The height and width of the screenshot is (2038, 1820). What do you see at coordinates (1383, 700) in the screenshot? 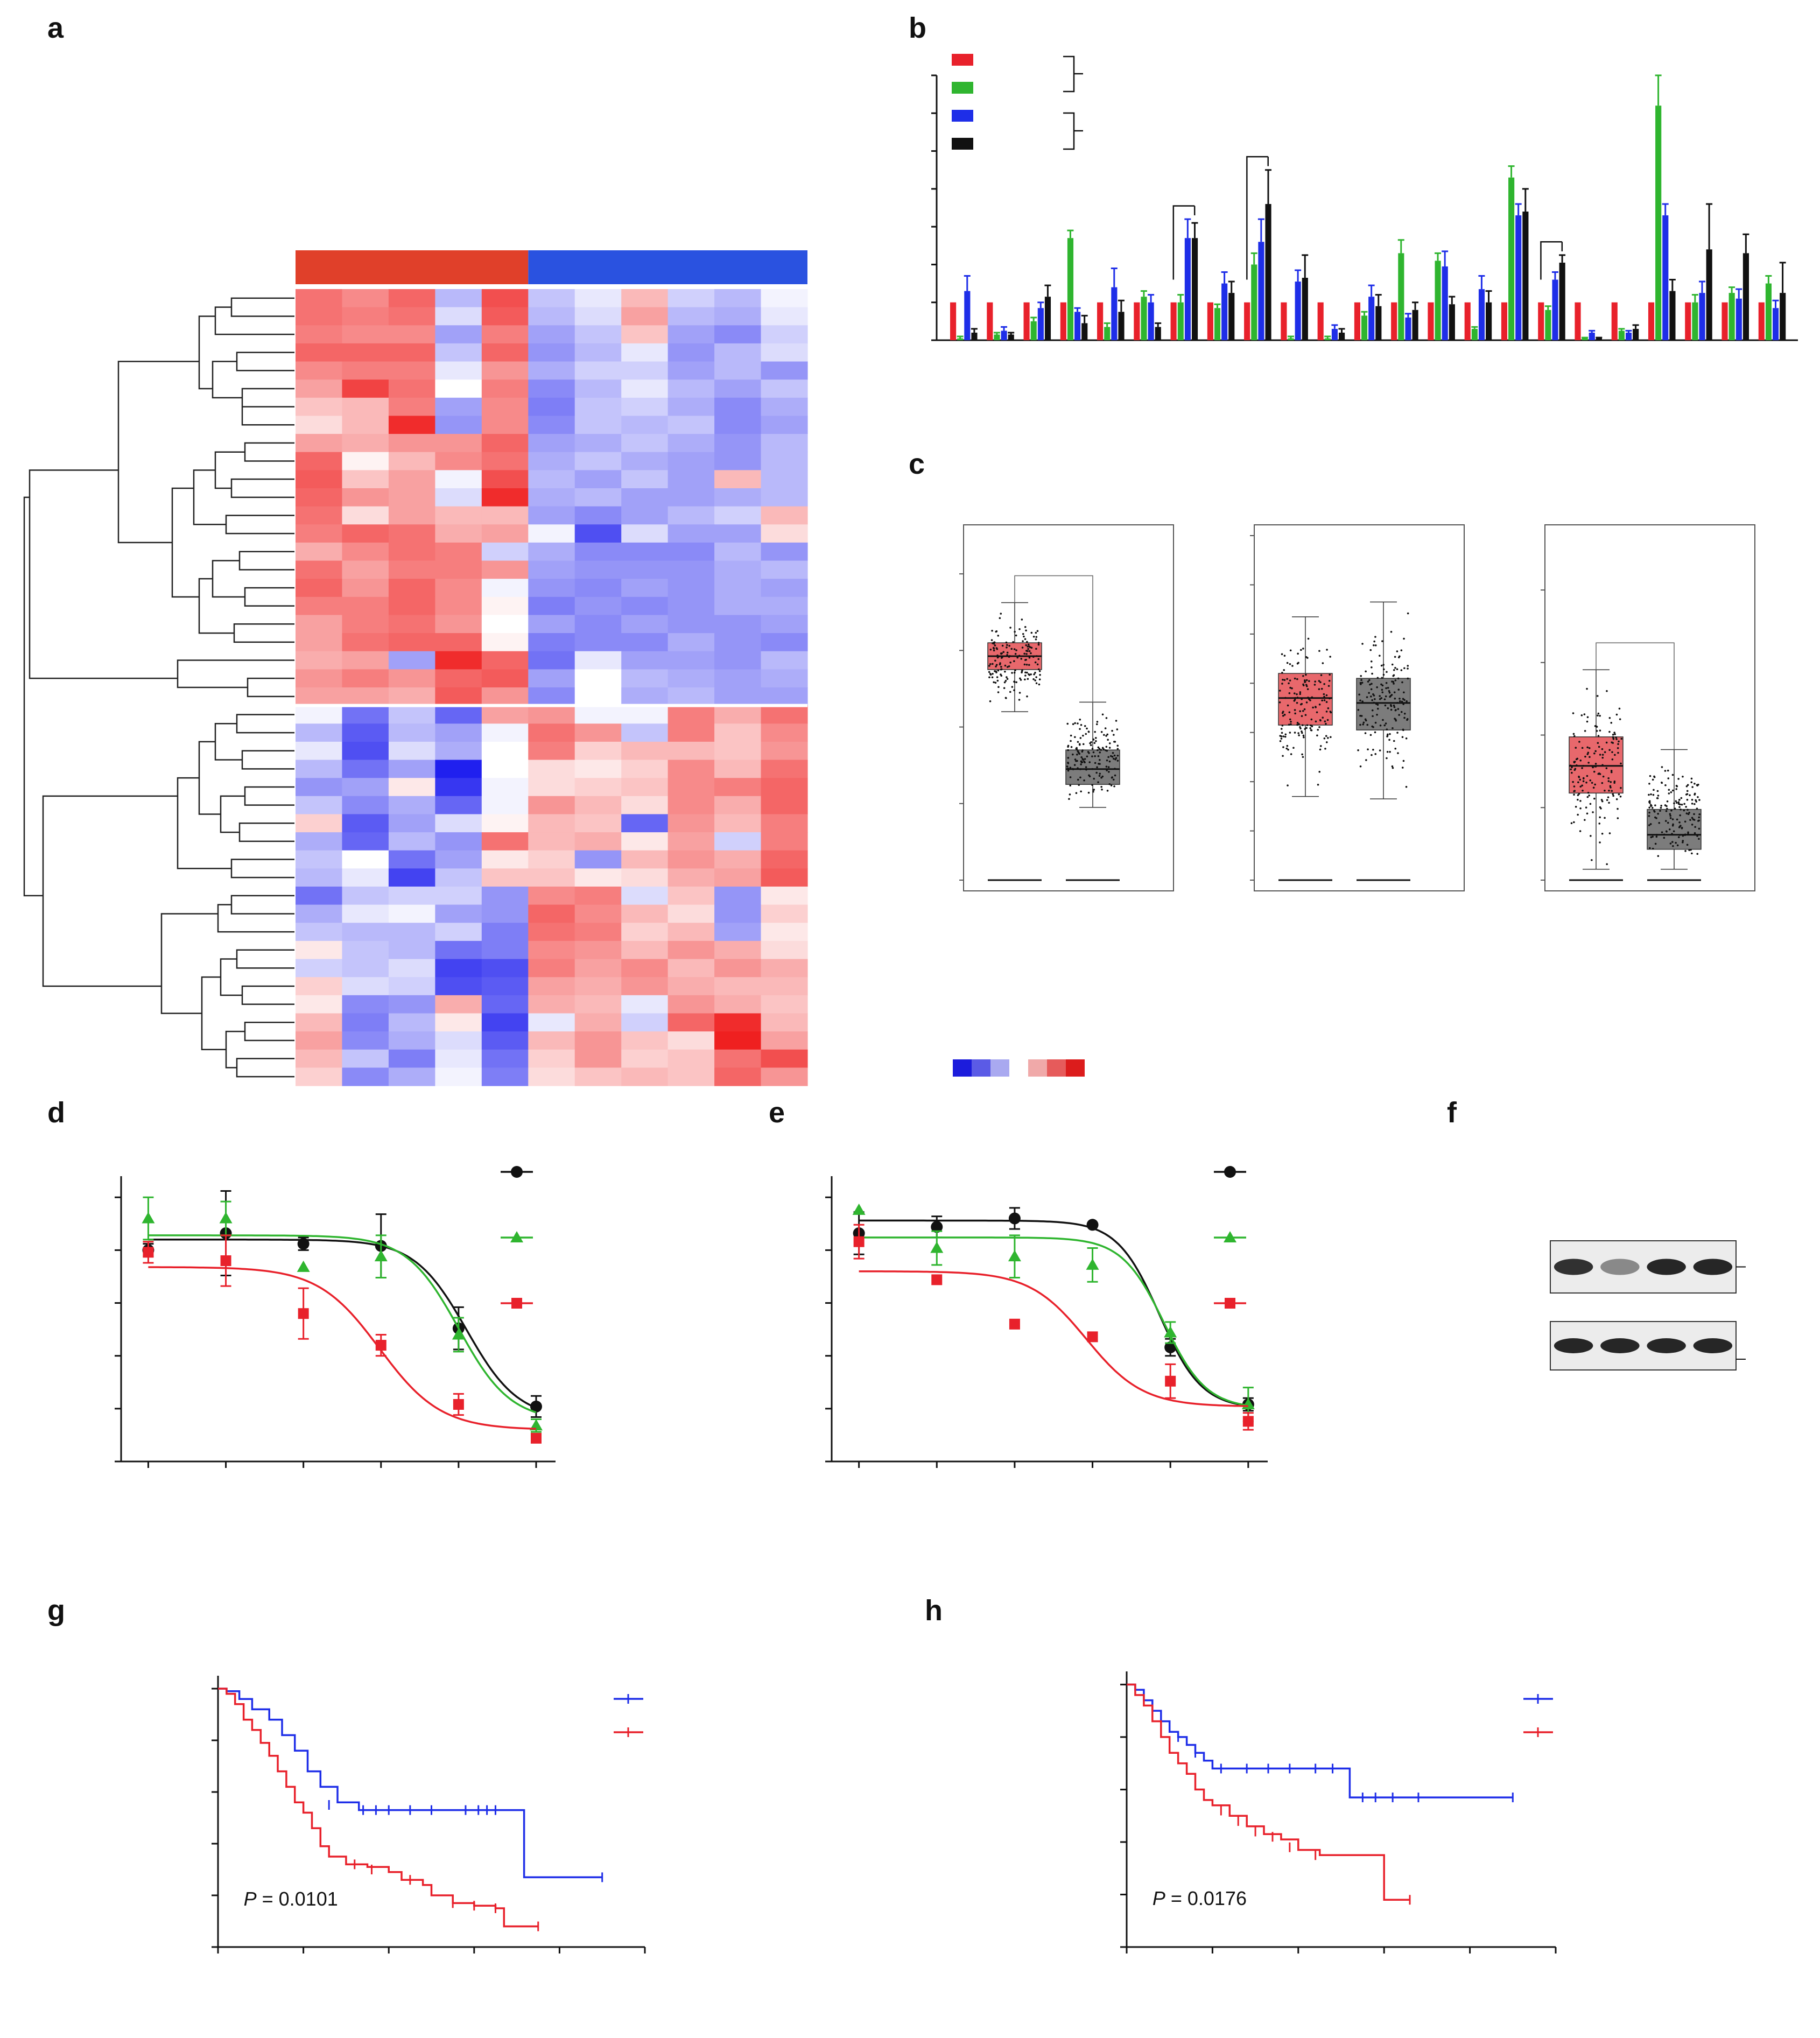
I see `whisker` at bounding box center [1383, 700].